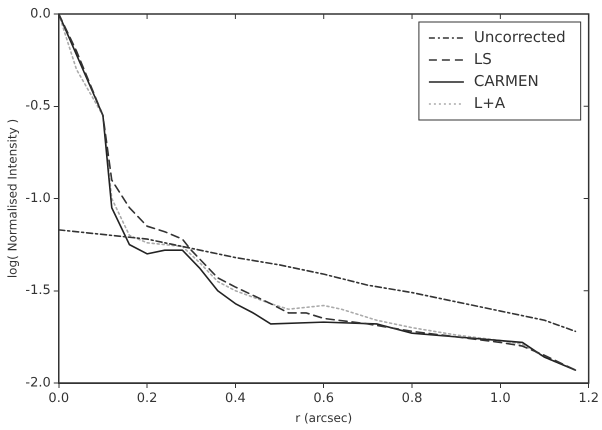 The height and width of the screenshot is (430, 602). I want to click on y-tick-label: 0.0, so click(40, 14).